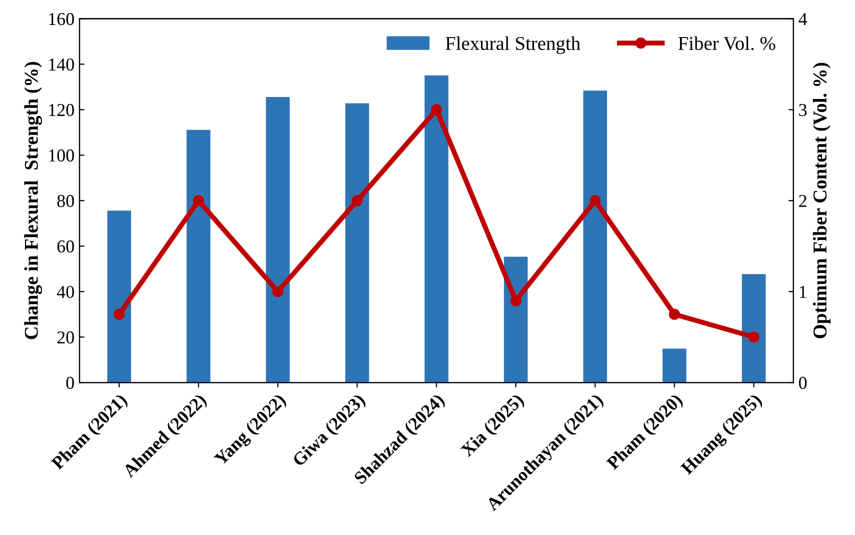 Image resolution: width=855 pixels, height=535 pixels. I want to click on y-tick-label: 80, so click(65, 201).